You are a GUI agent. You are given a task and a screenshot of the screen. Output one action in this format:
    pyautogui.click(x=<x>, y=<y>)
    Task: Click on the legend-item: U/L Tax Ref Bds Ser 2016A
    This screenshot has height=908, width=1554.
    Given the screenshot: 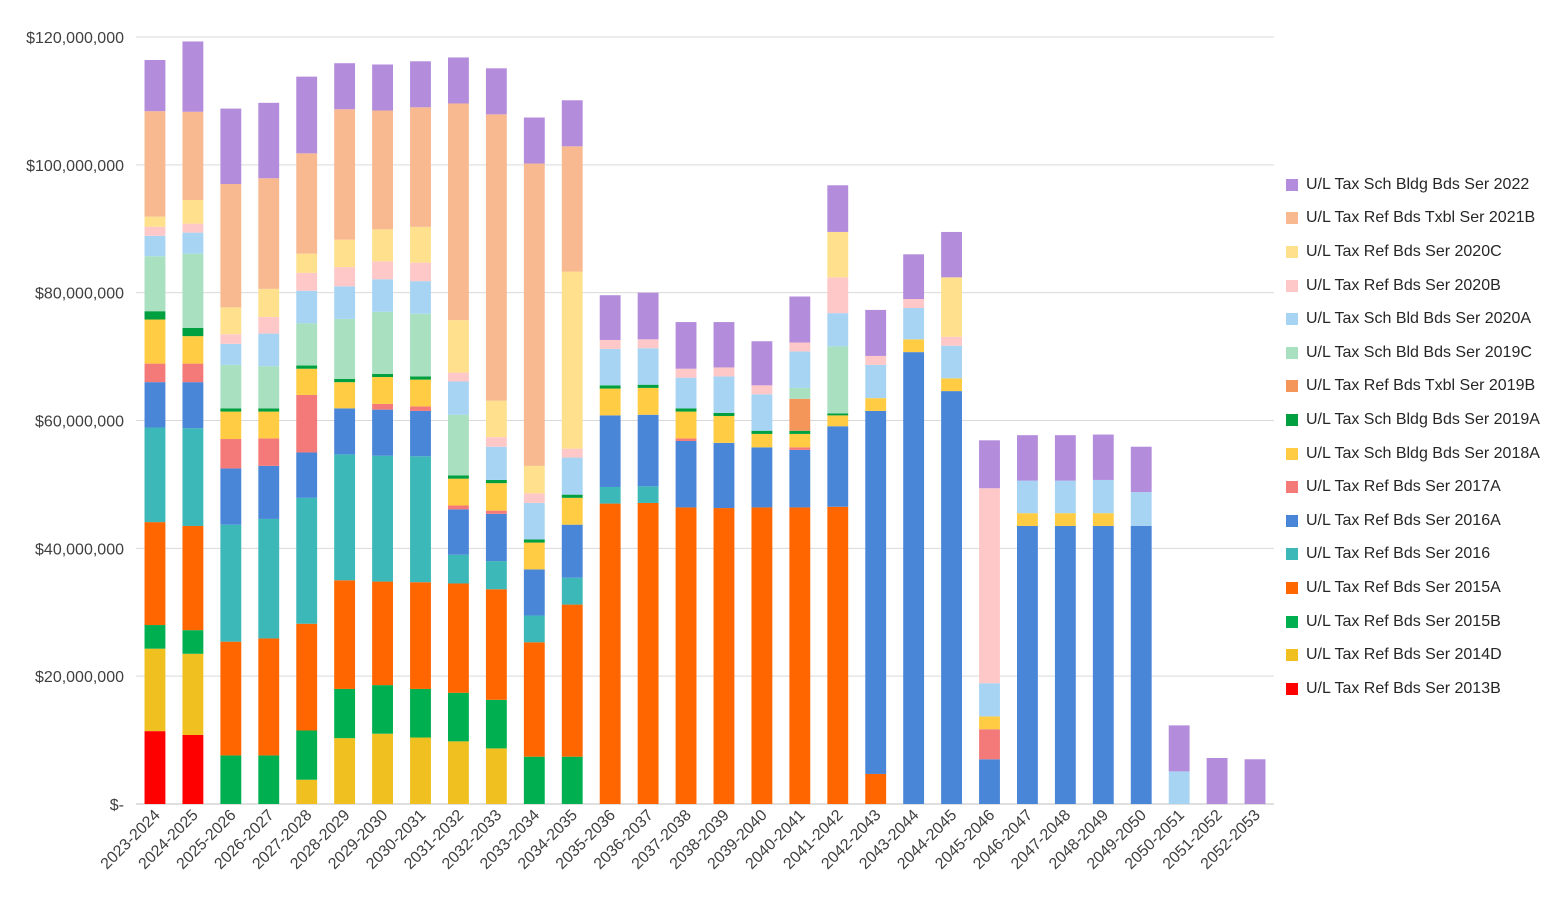 What is the action you would take?
    pyautogui.click(x=1413, y=521)
    